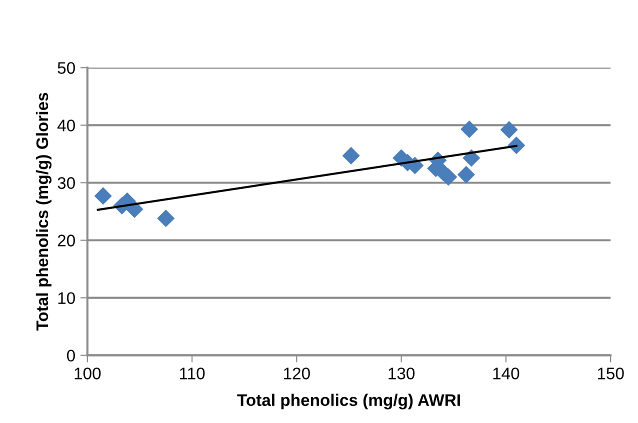  Describe the element at coordinates (70, 356) in the screenshot. I see `y-tick-label: 0` at that location.